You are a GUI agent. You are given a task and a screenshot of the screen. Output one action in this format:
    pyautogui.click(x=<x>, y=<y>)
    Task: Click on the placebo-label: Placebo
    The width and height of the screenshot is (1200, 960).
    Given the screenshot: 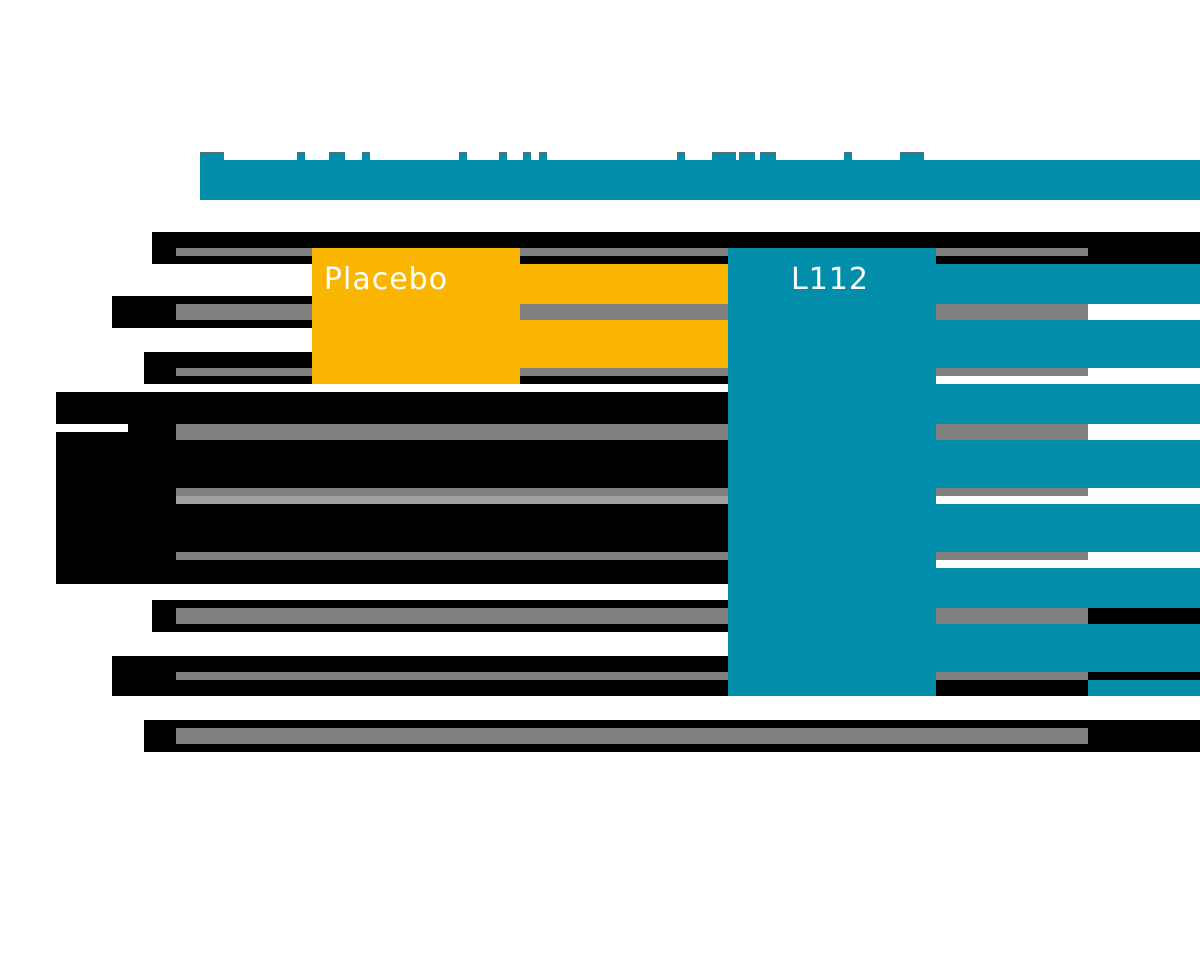 What is the action you would take?
    pyautogui.click(x=386, y=279)
    